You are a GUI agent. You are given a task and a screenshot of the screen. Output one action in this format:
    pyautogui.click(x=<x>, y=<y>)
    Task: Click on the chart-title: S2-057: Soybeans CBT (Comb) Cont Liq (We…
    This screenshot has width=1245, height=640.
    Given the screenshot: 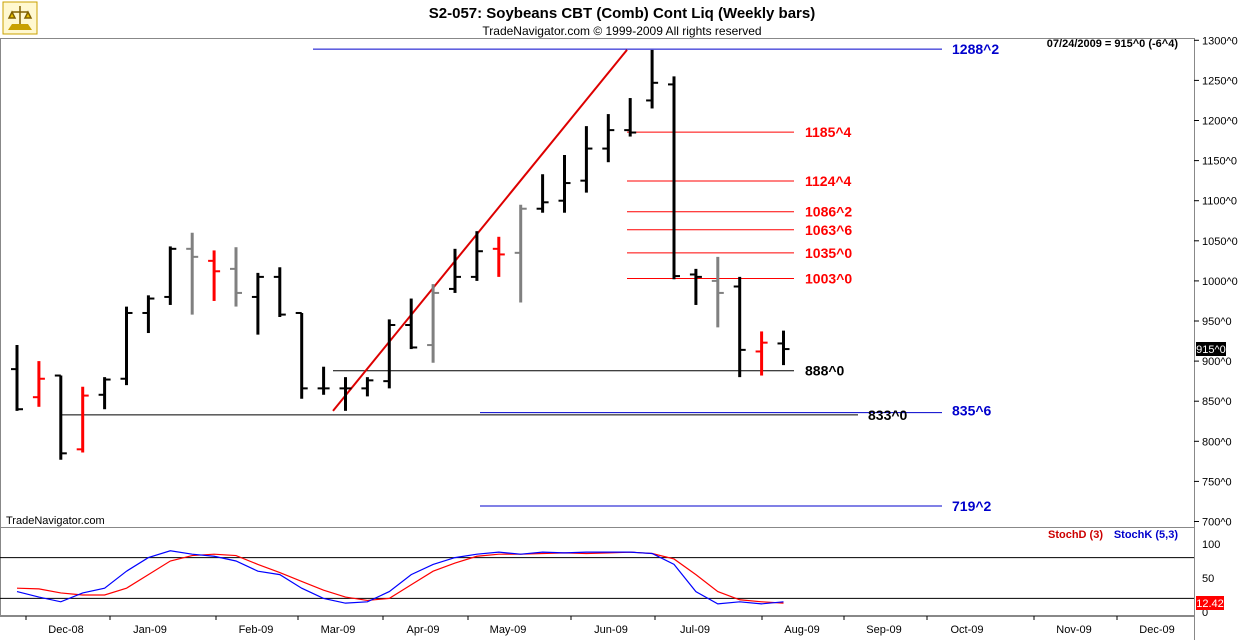 What is the action you would take?
    pyautogui.click(x=622, y=13)
    